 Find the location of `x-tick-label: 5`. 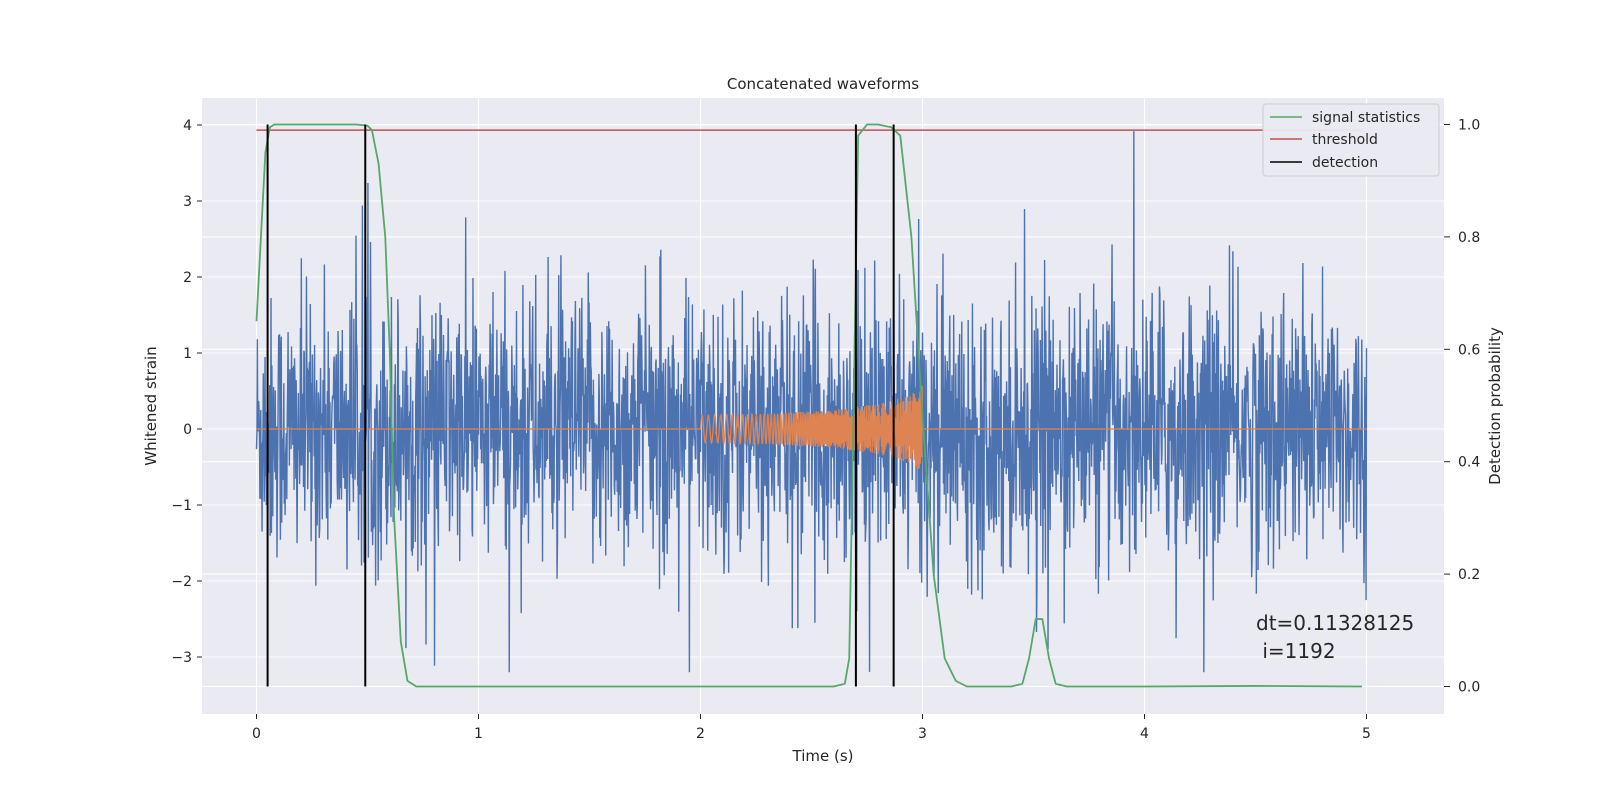

x-tick-label: 5 is located at coordinates (1366, 734).